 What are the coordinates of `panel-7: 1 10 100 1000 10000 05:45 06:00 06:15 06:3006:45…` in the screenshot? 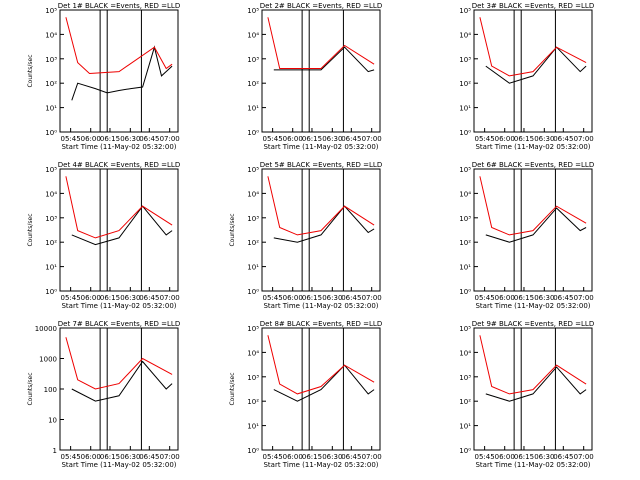 It's located at (103, 394).